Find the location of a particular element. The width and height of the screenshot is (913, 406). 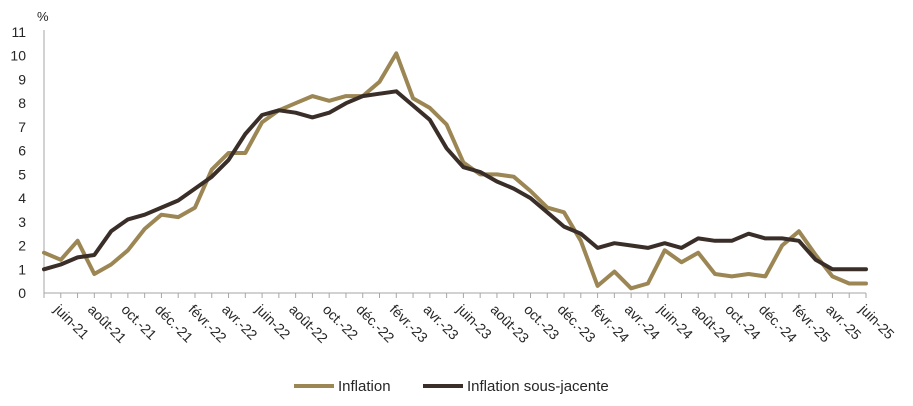

y-tick-label: 8 is located at coordinates (22, 103).